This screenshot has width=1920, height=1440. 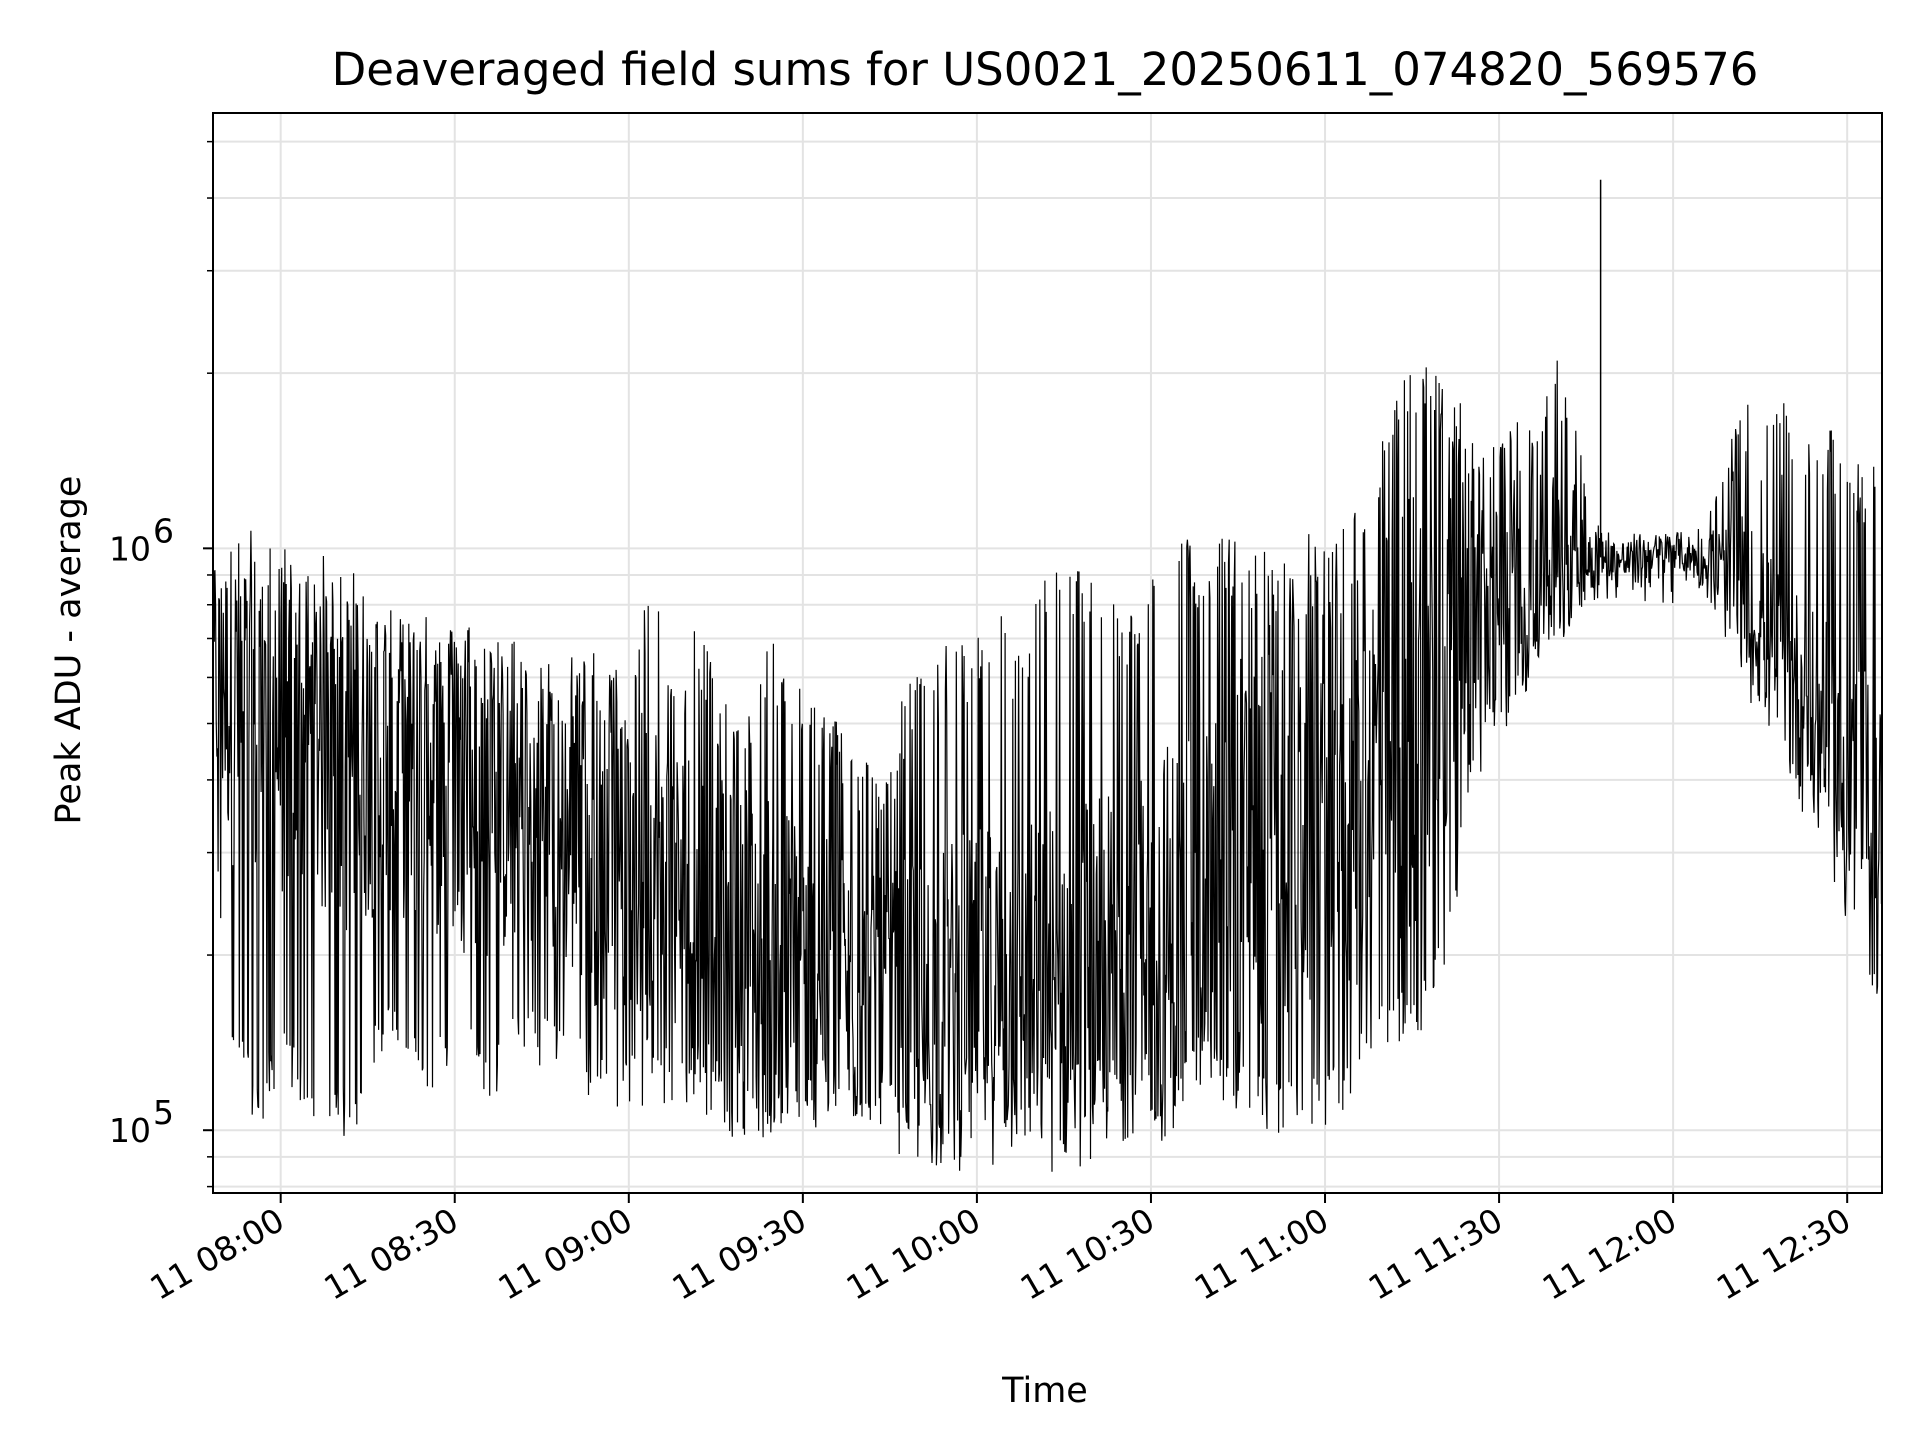 I want to click on y-tick-exponent: 5, so click(x=163, y=1112).